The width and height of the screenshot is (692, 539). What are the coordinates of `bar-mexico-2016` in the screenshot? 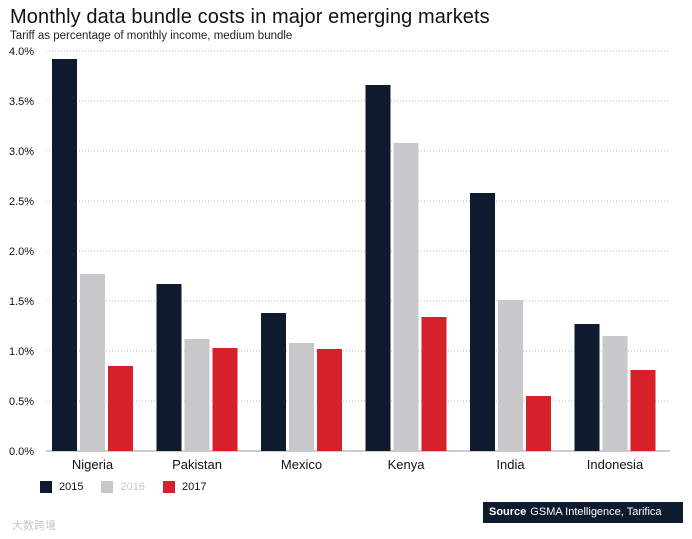 It's located at (301, 397).